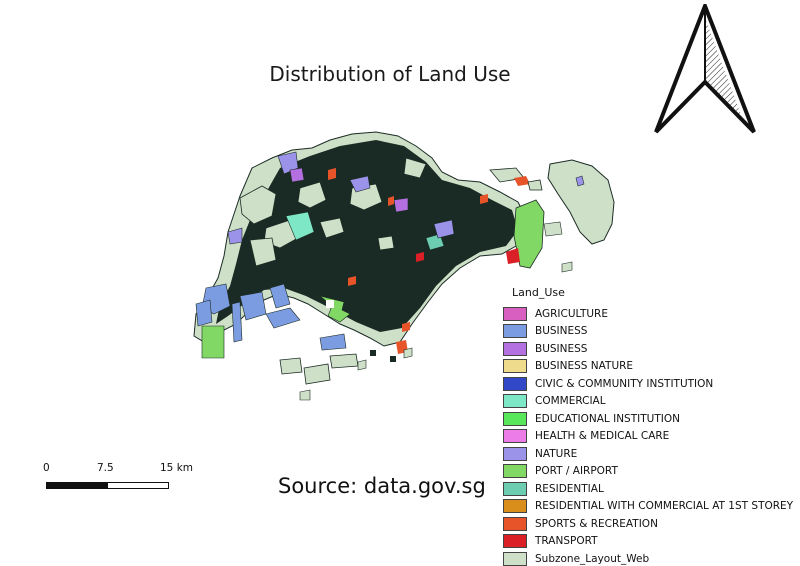 This screenshot has height=566, width=800. Describe the element at coordinates (651, 454) in the screenshot. I see `legend-item: NATURE` at that location.